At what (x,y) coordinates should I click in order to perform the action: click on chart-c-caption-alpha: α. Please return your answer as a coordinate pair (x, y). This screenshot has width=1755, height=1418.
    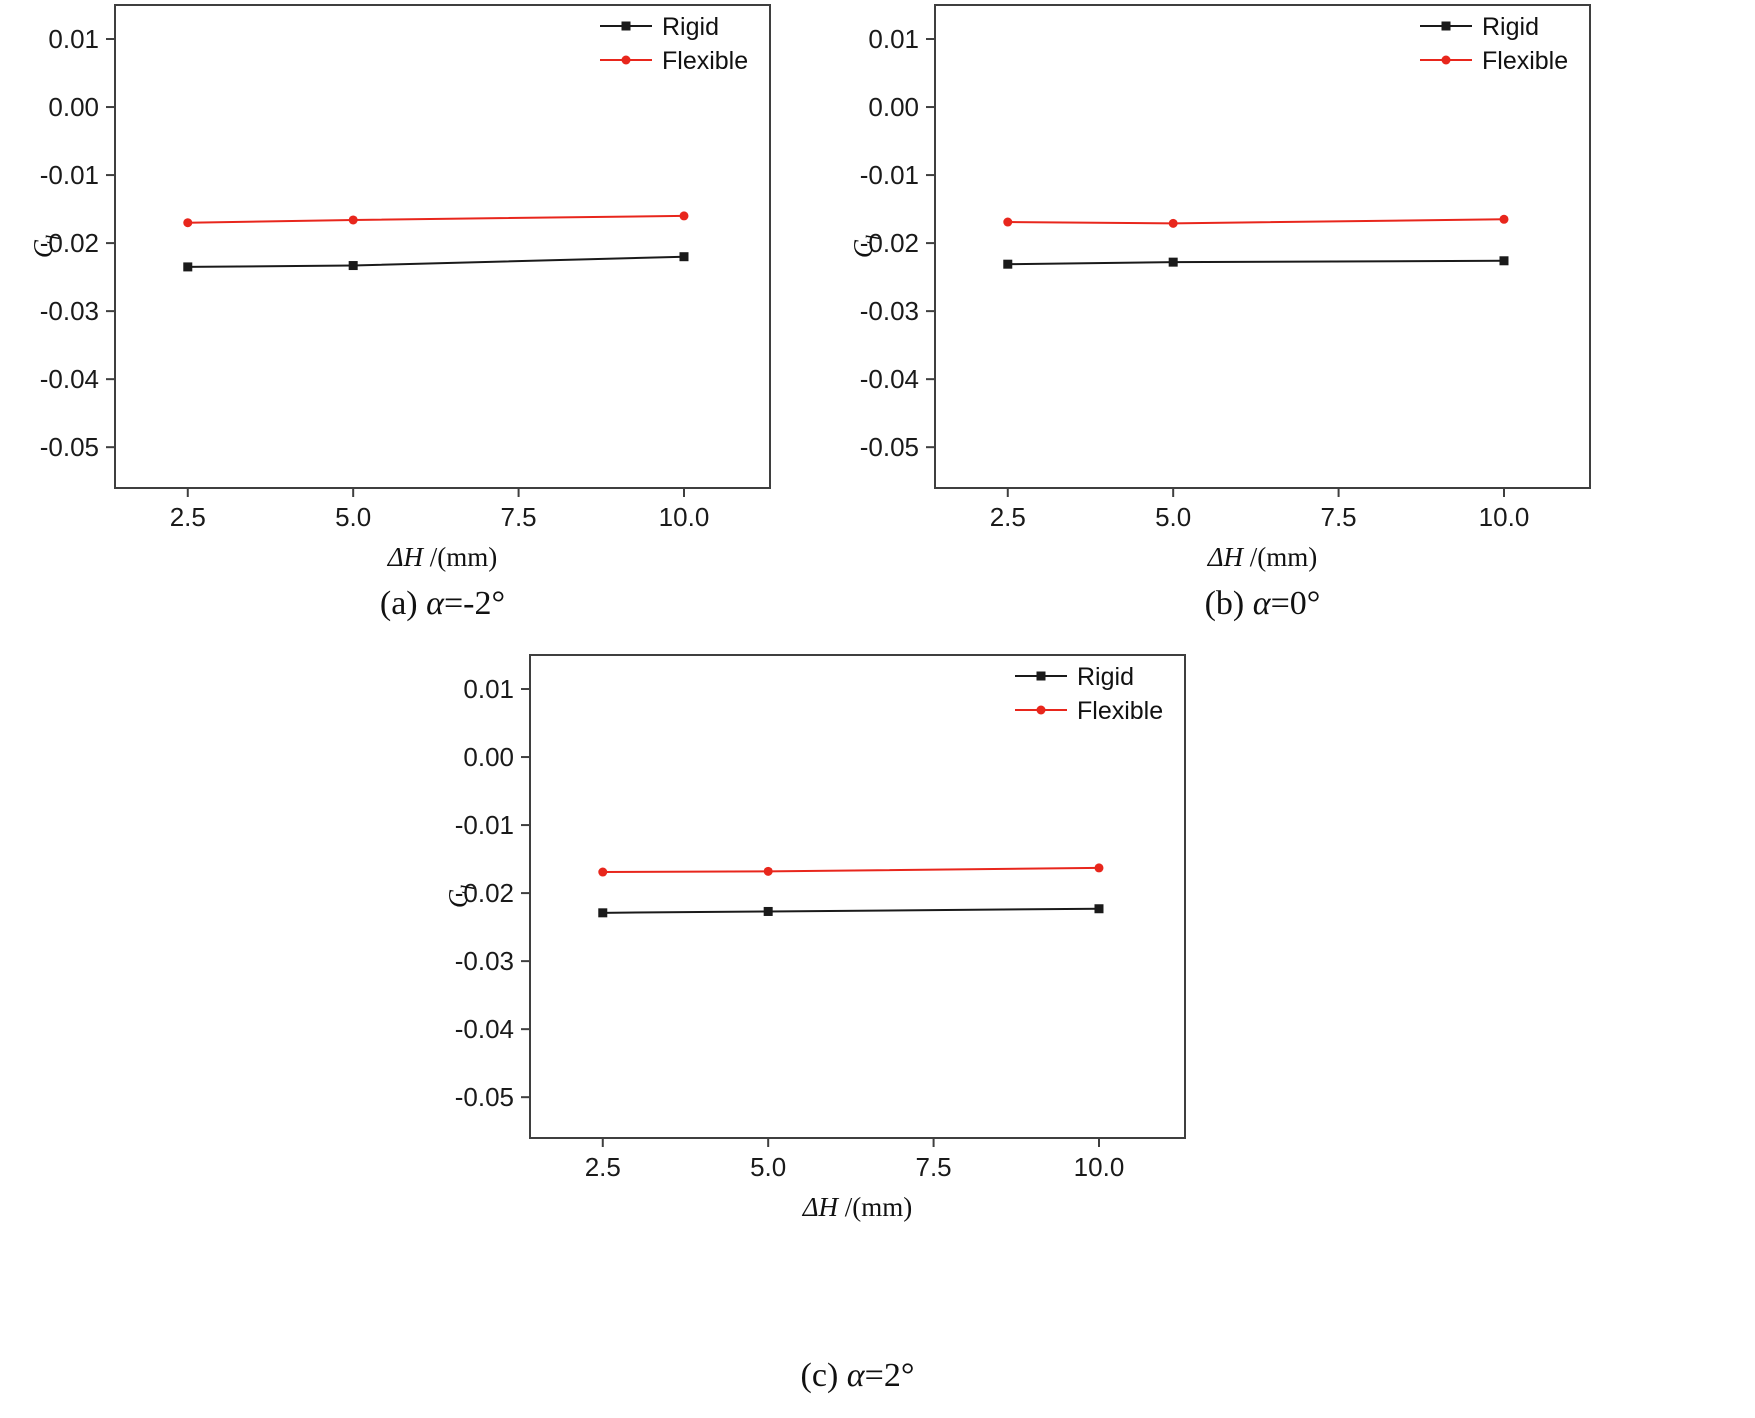
    Looking at the image, I should click on (855, 1375).